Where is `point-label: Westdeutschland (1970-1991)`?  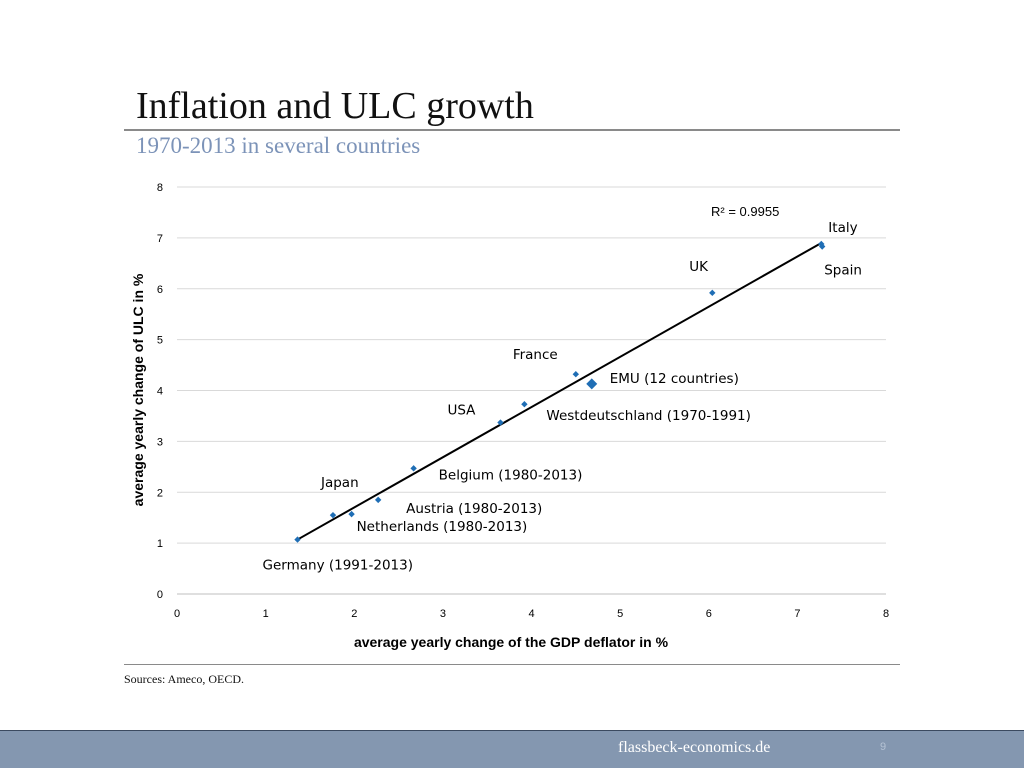
point-label: Westdeutschland (1970-1991) is located at coordinates (648, 416).